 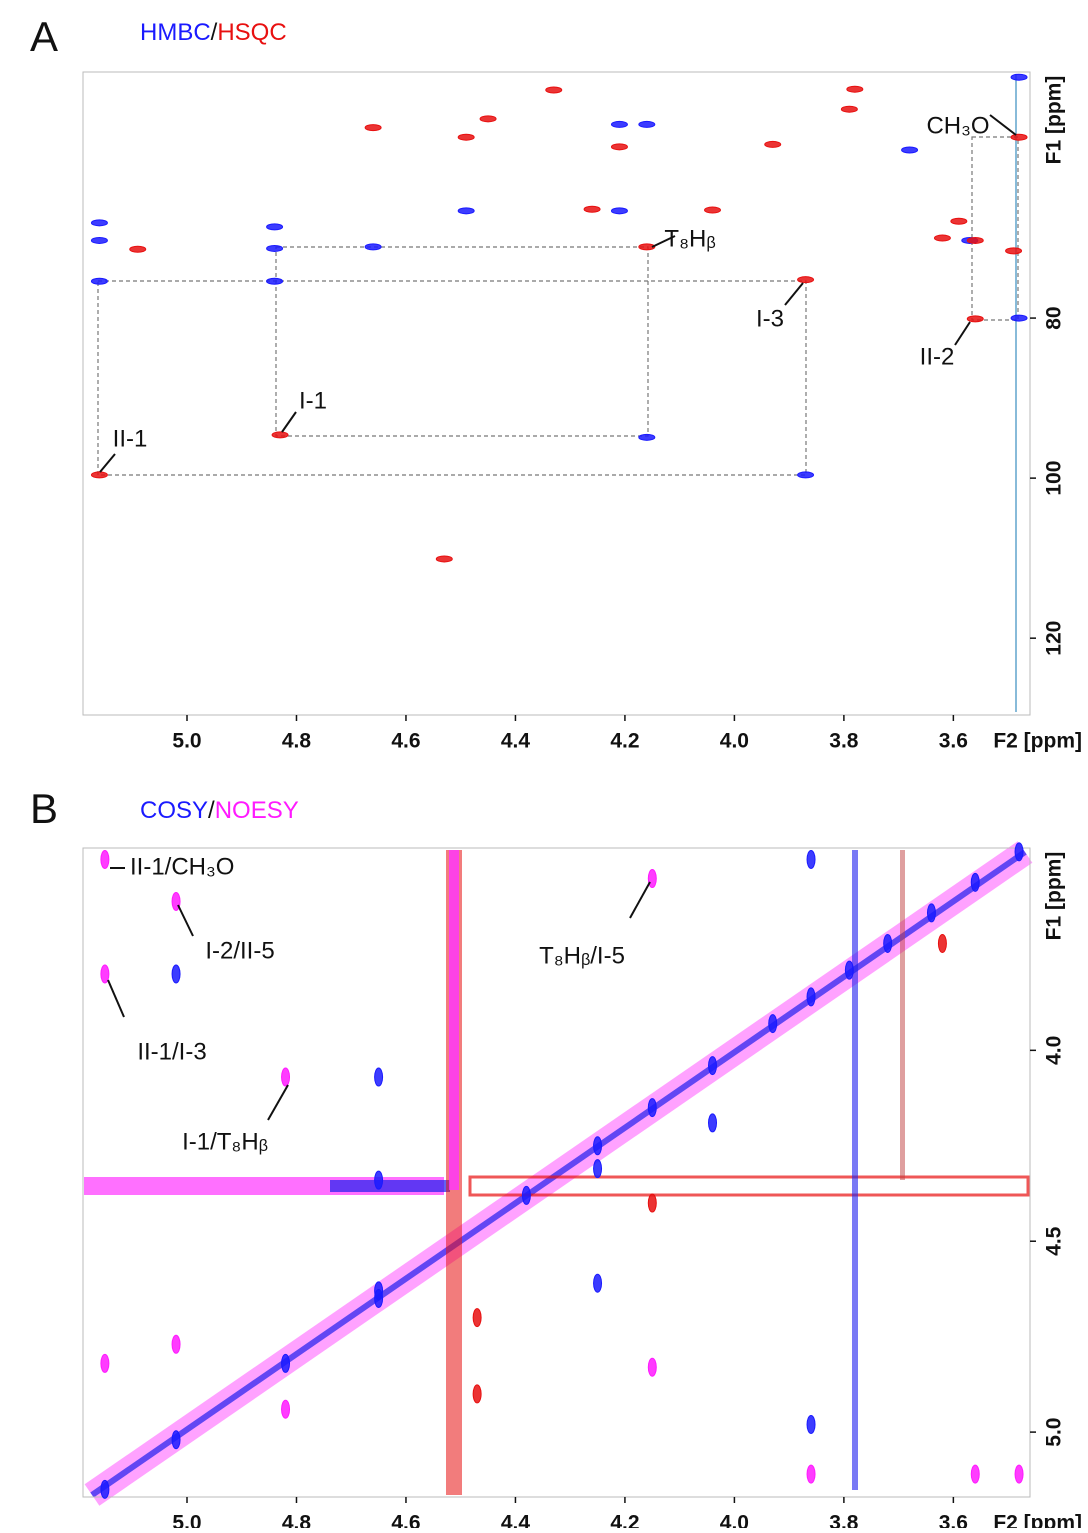 What do you see at coordinates (225, 1141) in the screenshot?
I see `annotation: I-1/T₈Hᵦ` at bounding box center [225, 1141].